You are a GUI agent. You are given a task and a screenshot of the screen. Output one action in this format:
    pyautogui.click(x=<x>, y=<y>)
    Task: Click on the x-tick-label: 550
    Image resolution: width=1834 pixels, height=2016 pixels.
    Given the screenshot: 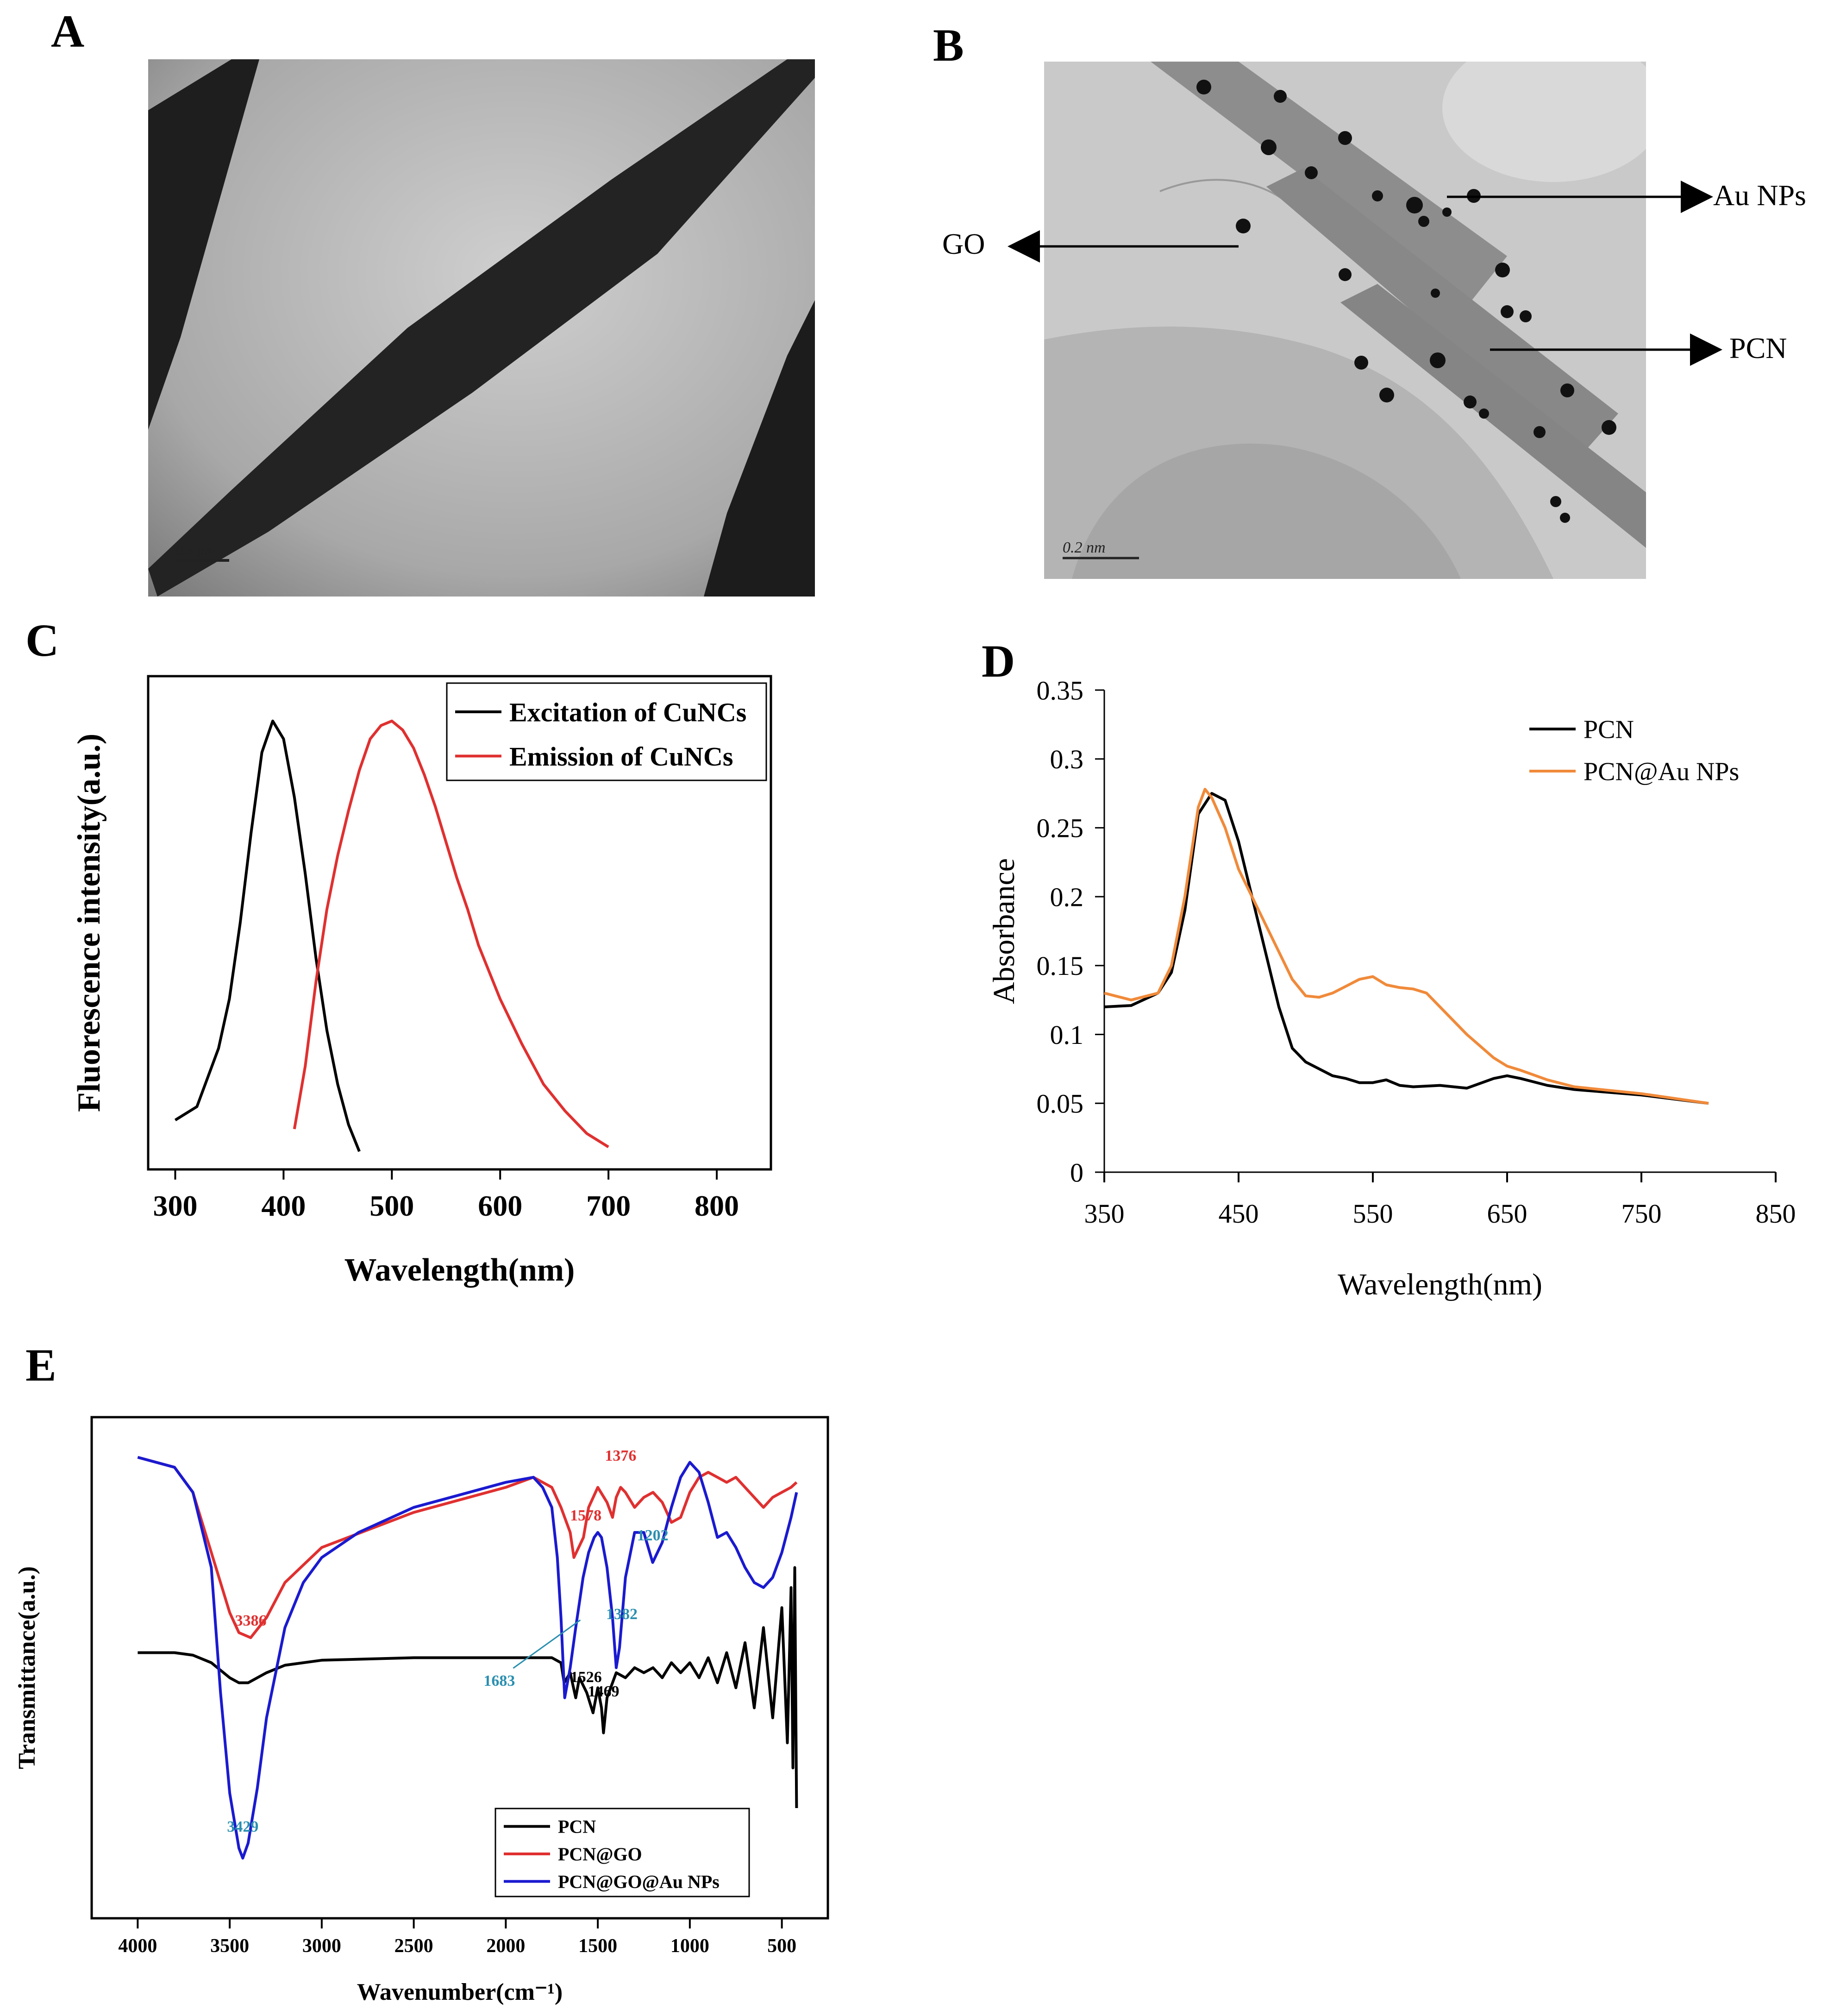 What is the action you would take?
    pyautogui.click(x=1373, y=1214)
    